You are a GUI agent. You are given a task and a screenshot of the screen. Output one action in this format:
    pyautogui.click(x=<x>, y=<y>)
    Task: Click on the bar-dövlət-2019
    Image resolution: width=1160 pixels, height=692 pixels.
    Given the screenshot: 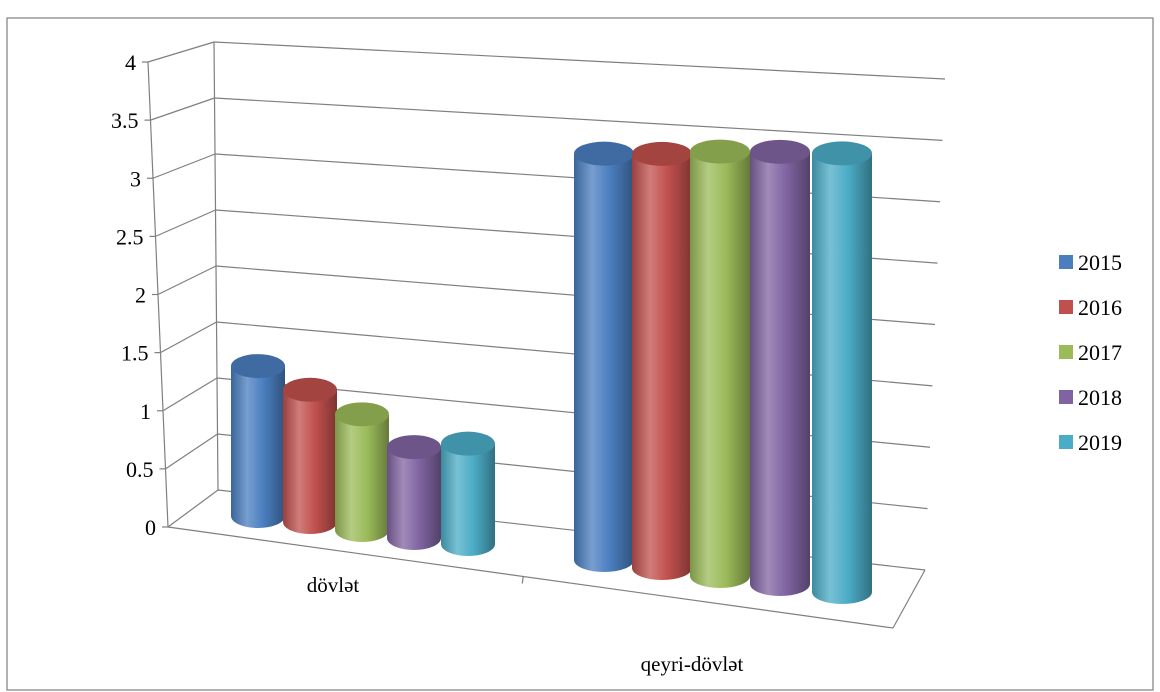 What is the action you would take?
    pyautogui.click(x=468, y=493)
    